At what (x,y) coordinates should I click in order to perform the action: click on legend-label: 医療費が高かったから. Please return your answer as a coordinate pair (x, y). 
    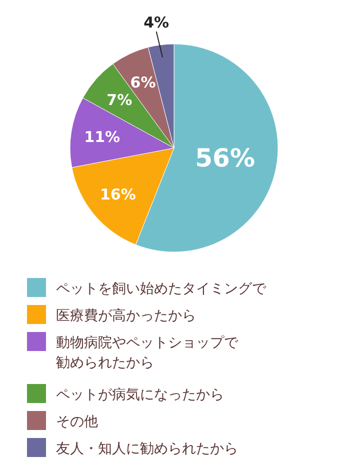
    Looking at the image, I should click on (126, 316).